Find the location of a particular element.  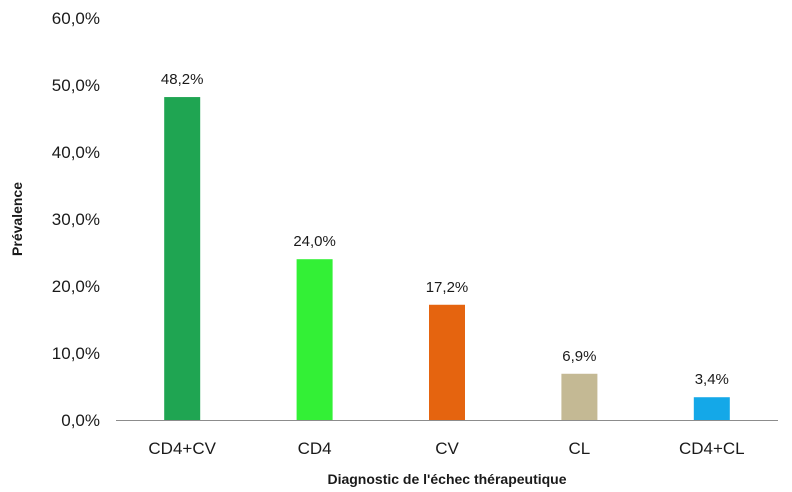

y-tick-label: 60,0% is located at coordinates (76, 18).